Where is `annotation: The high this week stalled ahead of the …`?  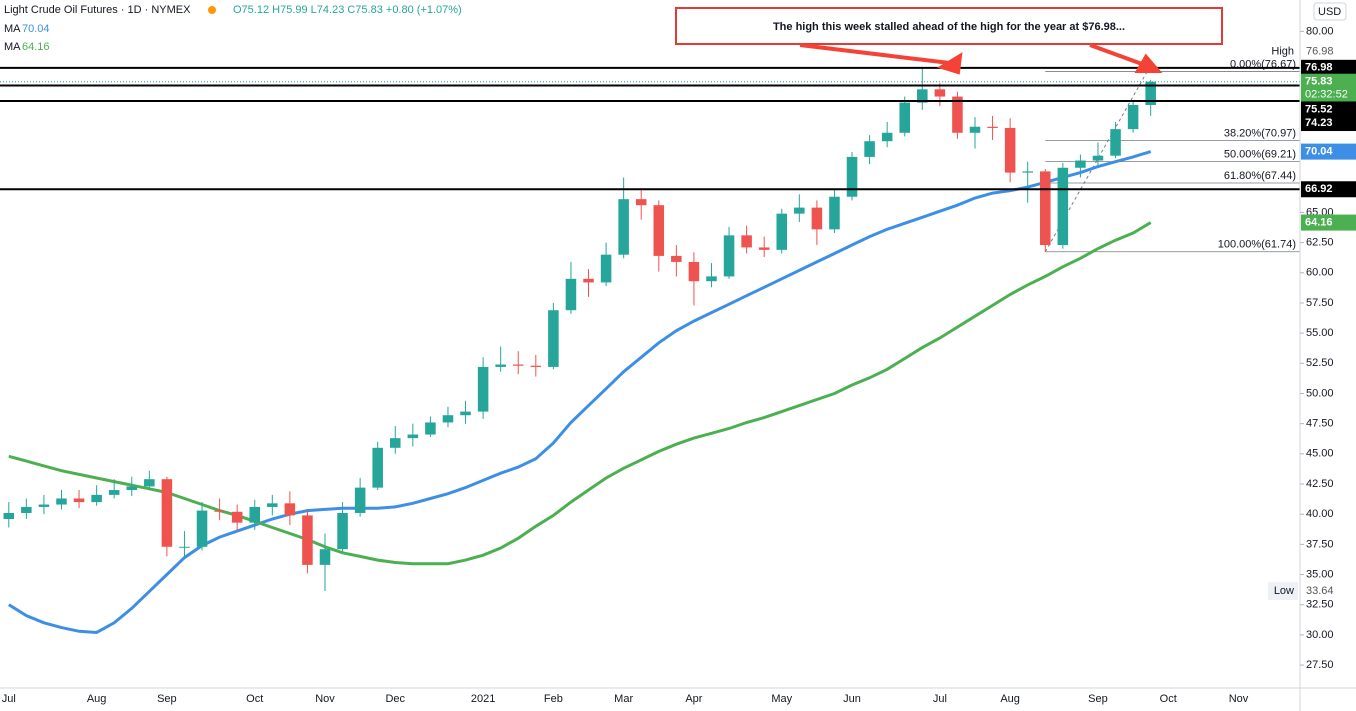 annotation: The high this week stalled ahead of the … is located at coordinates (949, 27).